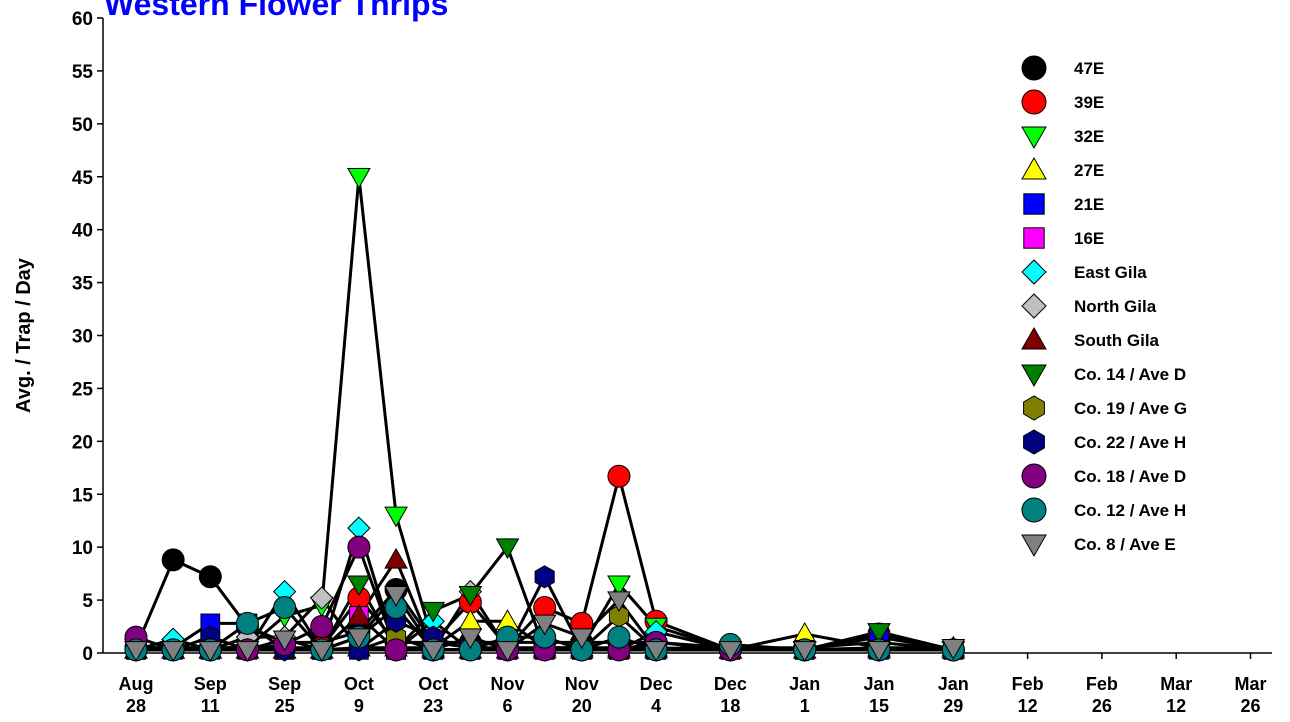 The height and width of the screenshot is (722, 1290). Describe the element at coordinates (1028, 695) in the screenshot. I see `x-tick-label: Feb 12` at that location.